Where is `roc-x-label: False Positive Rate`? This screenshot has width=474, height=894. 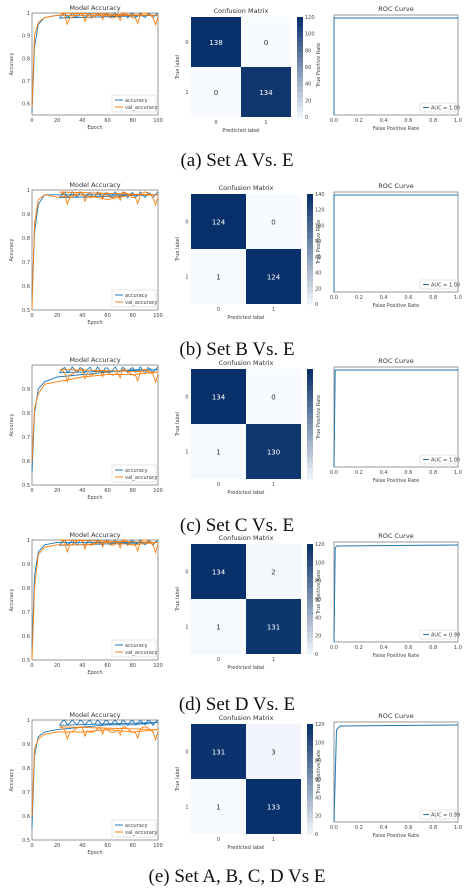 roc-x-label: False Positive Rate is located at coordinates (396, 129).